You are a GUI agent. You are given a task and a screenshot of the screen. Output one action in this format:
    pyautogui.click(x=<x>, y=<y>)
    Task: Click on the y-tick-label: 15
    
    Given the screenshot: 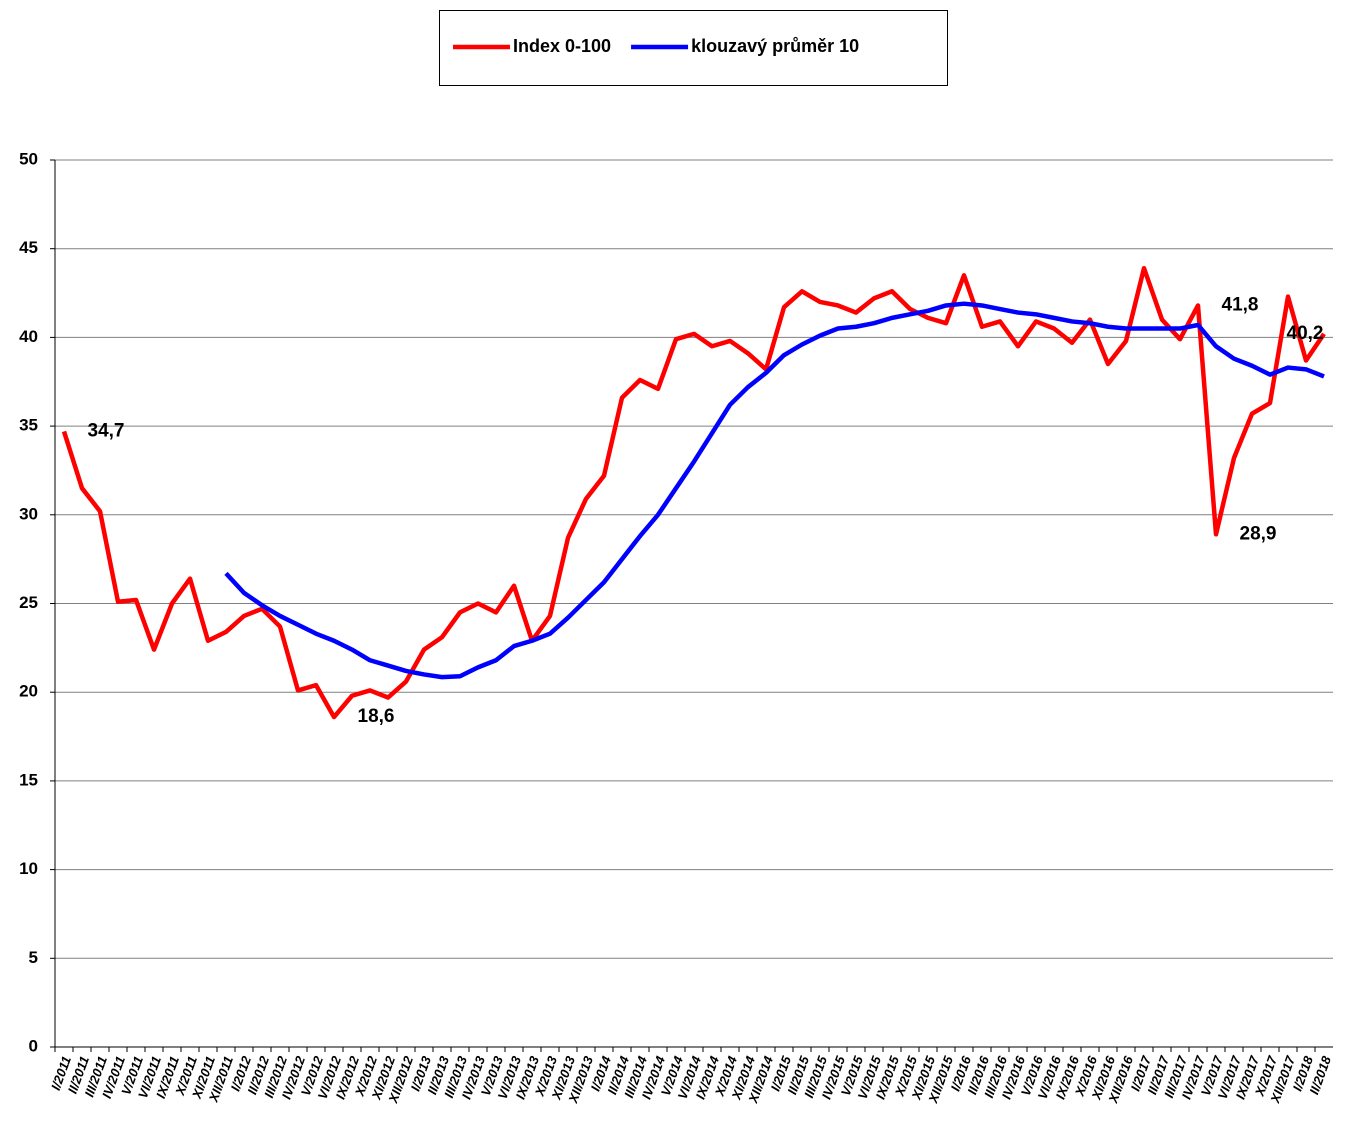 What is the action you would take?
    pyautogui.click(x=28, y=779)
    